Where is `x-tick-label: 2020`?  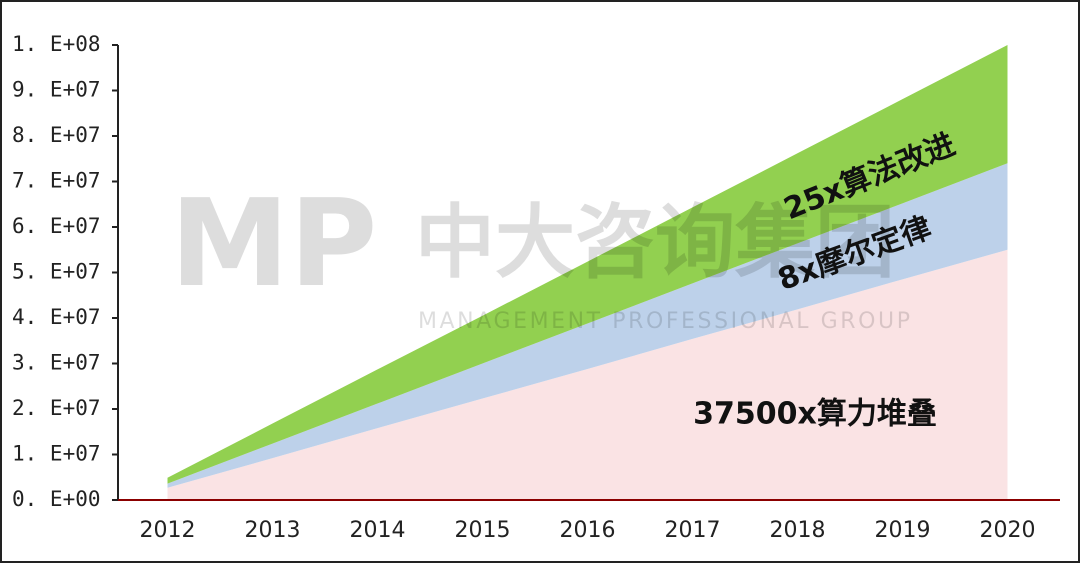
x-tick-label: 2020 is located at coordinates (1008, 530).